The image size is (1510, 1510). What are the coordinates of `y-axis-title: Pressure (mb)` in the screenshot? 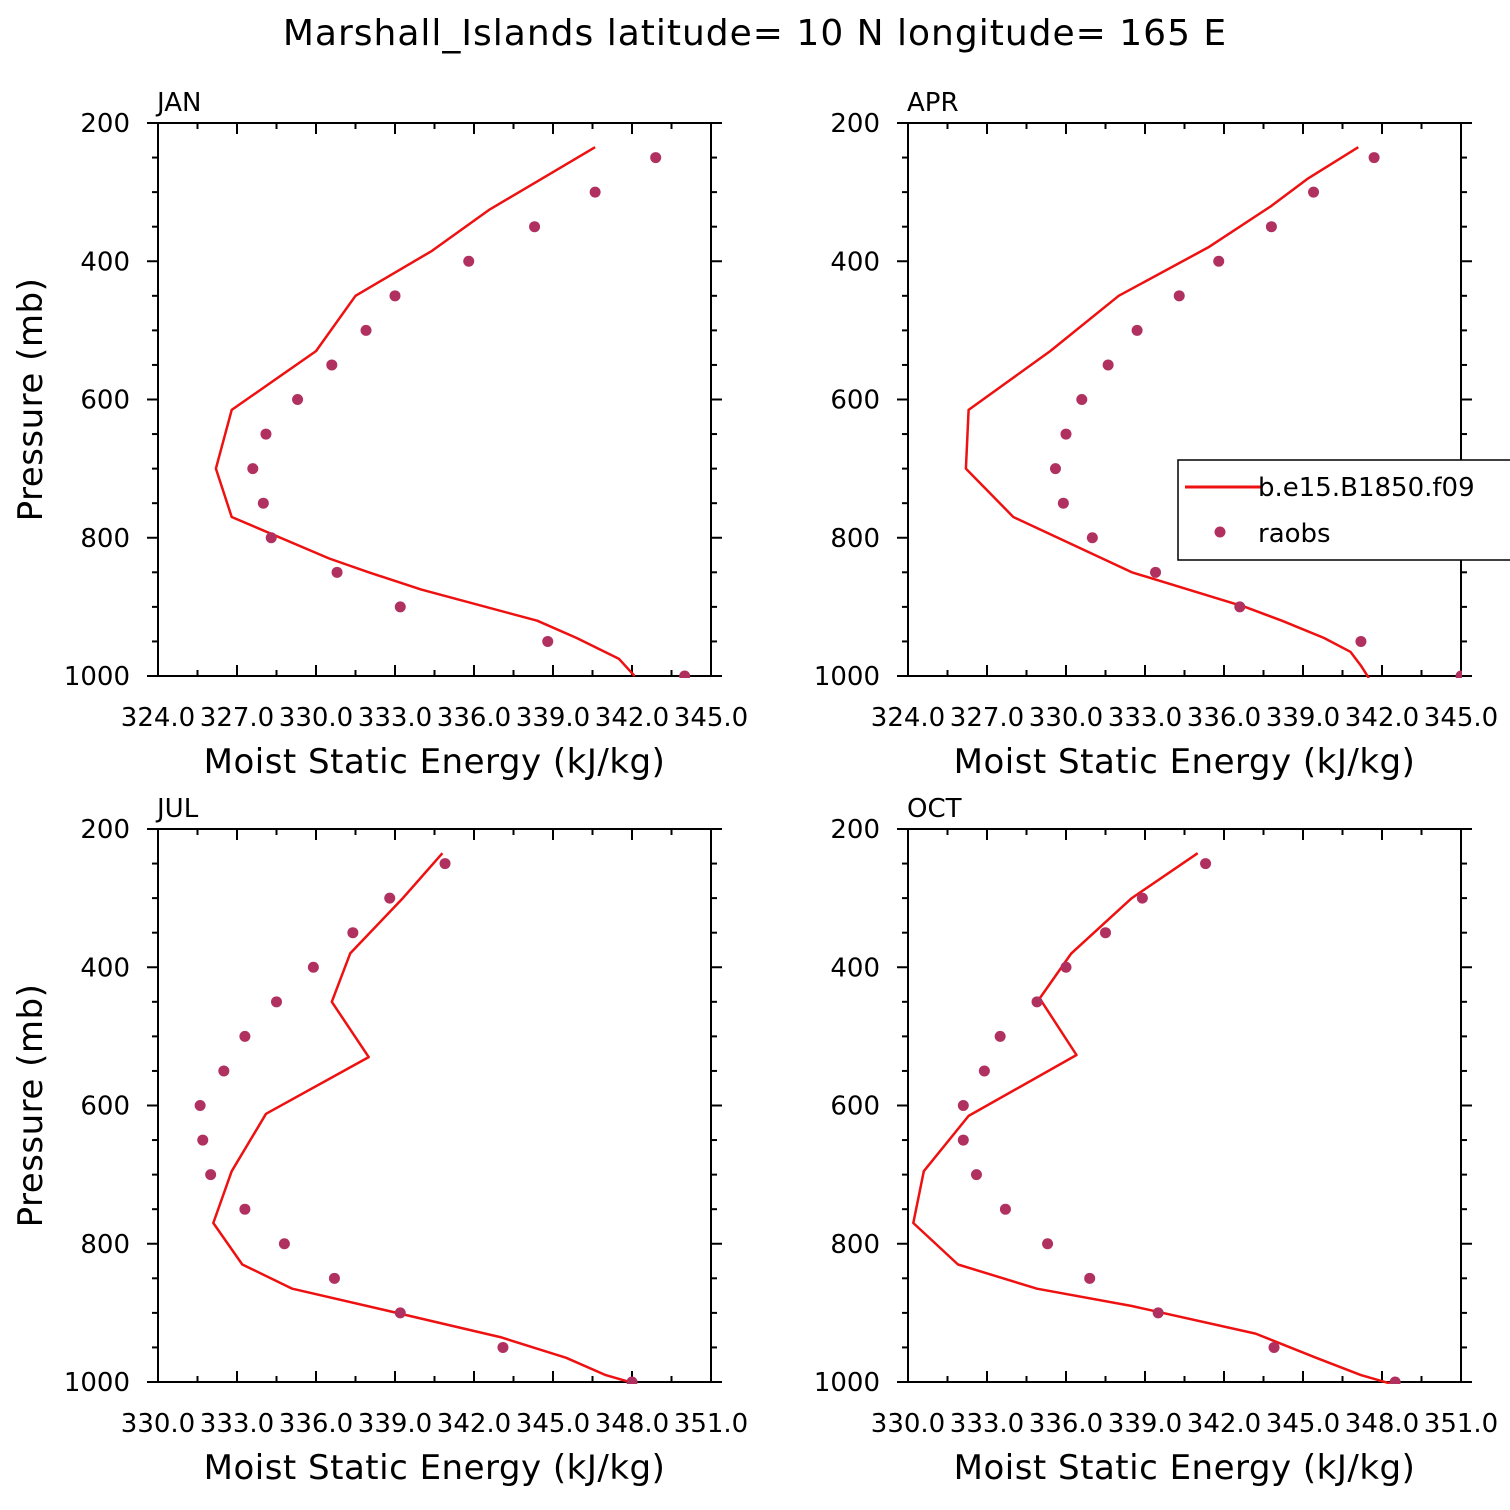 It's located at (31, 400).